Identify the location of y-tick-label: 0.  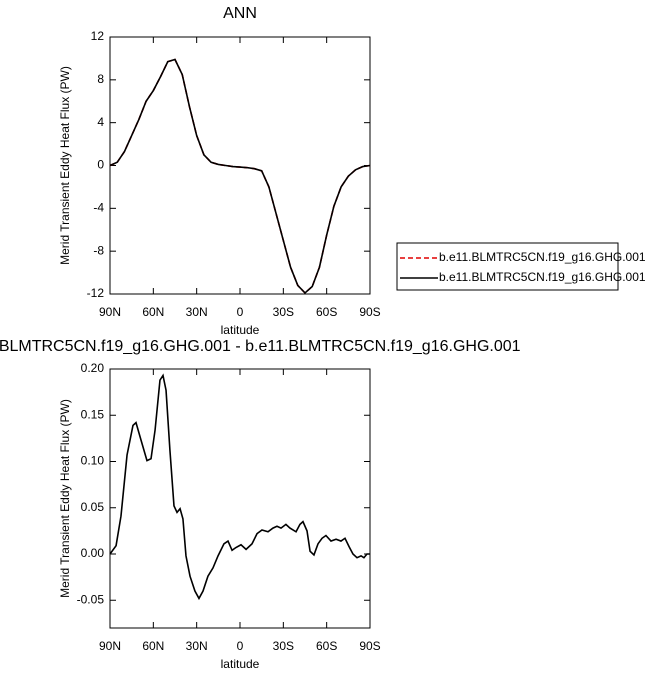
(100, 165).